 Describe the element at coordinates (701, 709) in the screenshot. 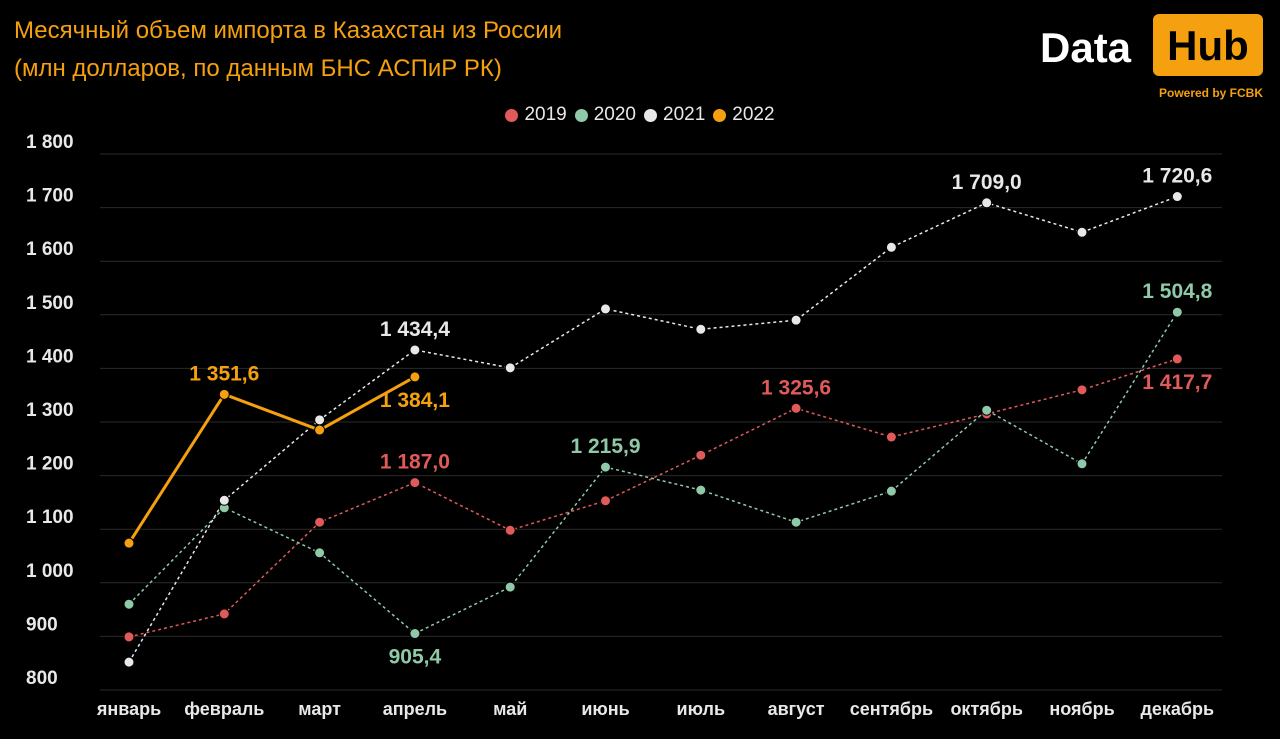

I see `x-tick-label: июль` at that location.